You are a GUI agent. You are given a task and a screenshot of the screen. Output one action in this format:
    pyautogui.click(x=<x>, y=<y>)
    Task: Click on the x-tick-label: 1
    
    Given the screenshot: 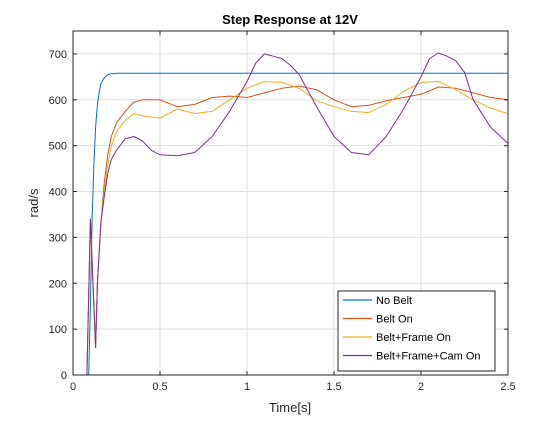 What is the action you would take?
    pyautogui.click(x=247, y=387)
    